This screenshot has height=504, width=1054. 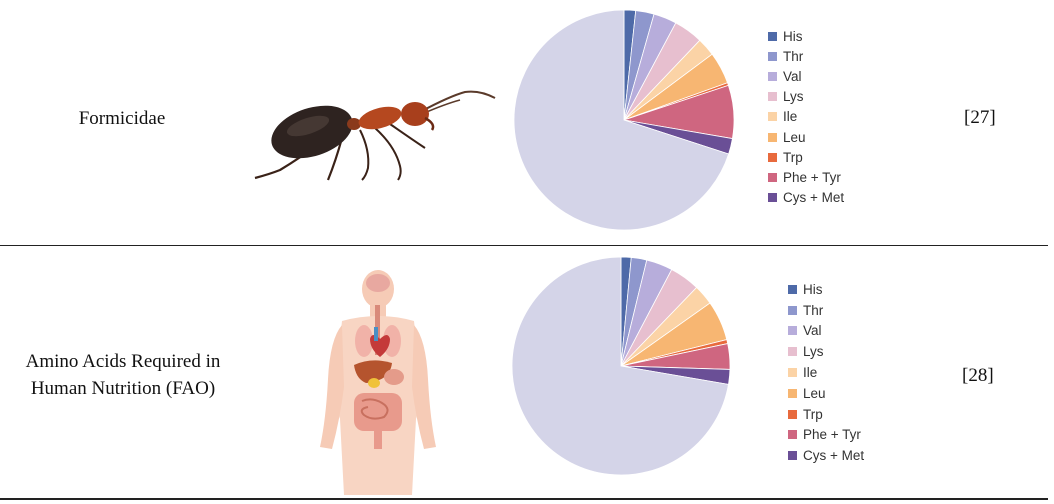 I want to click on human-body-icon, so click(x=378, y=382).